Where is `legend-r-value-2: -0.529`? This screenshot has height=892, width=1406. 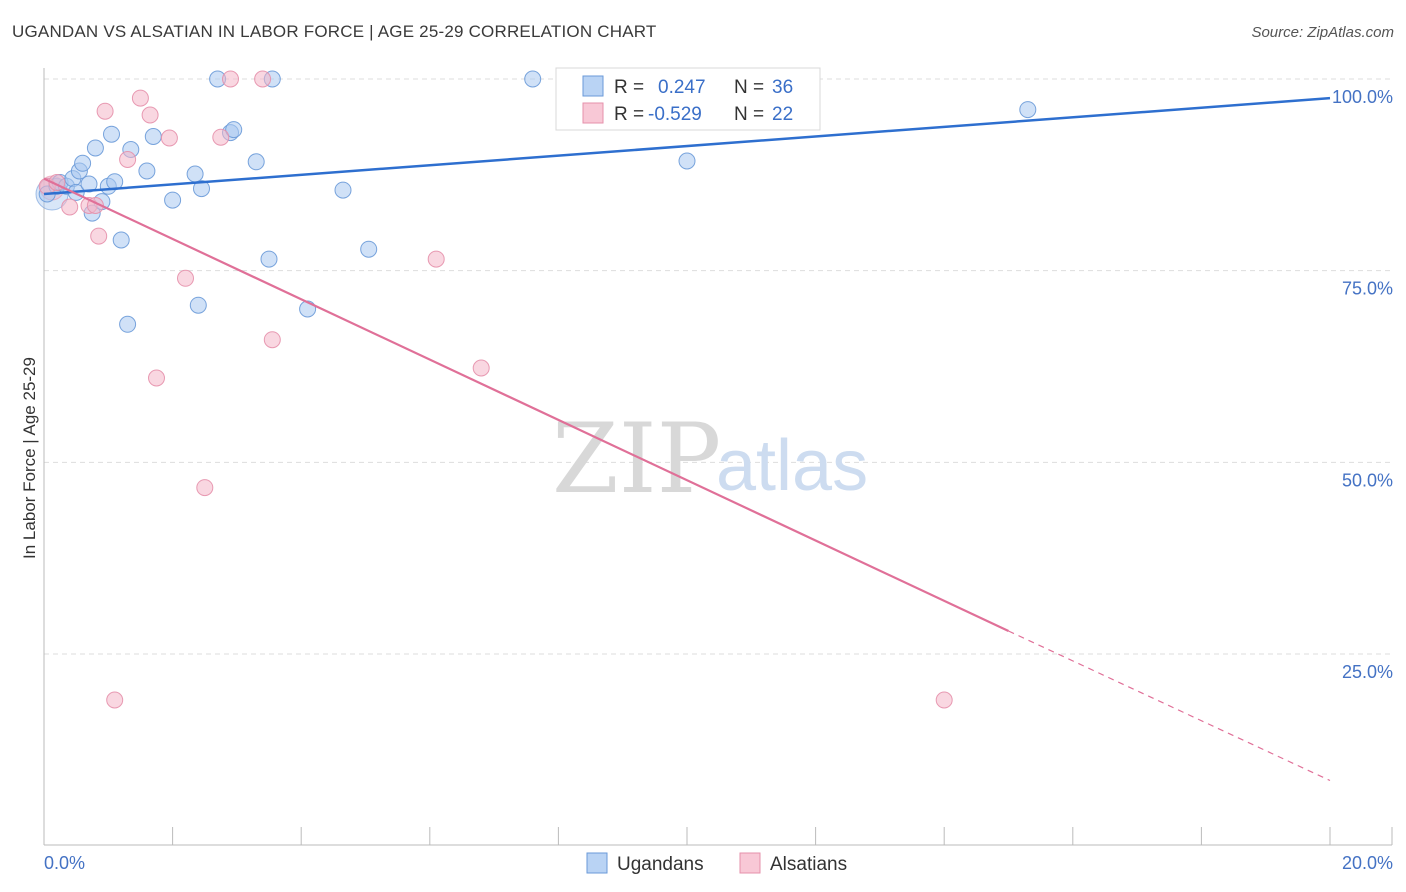
legend-r-value-2: -0.529 is located at coordinates (675, 114).